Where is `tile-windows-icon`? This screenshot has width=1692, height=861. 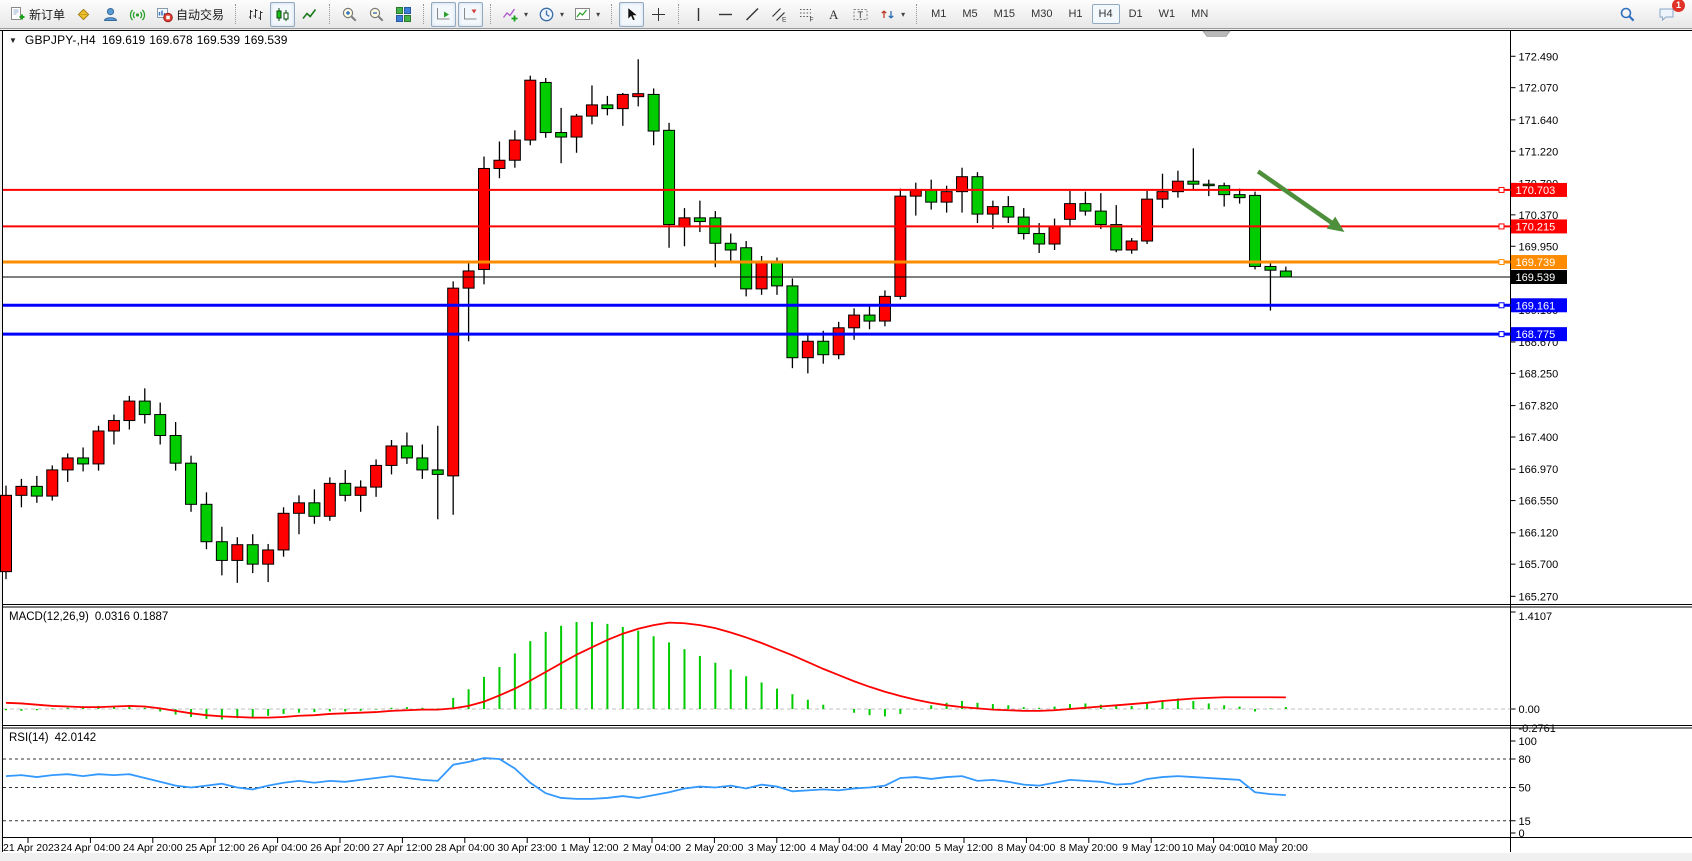 tile-windows-icon is located at coordinates (403, 14).